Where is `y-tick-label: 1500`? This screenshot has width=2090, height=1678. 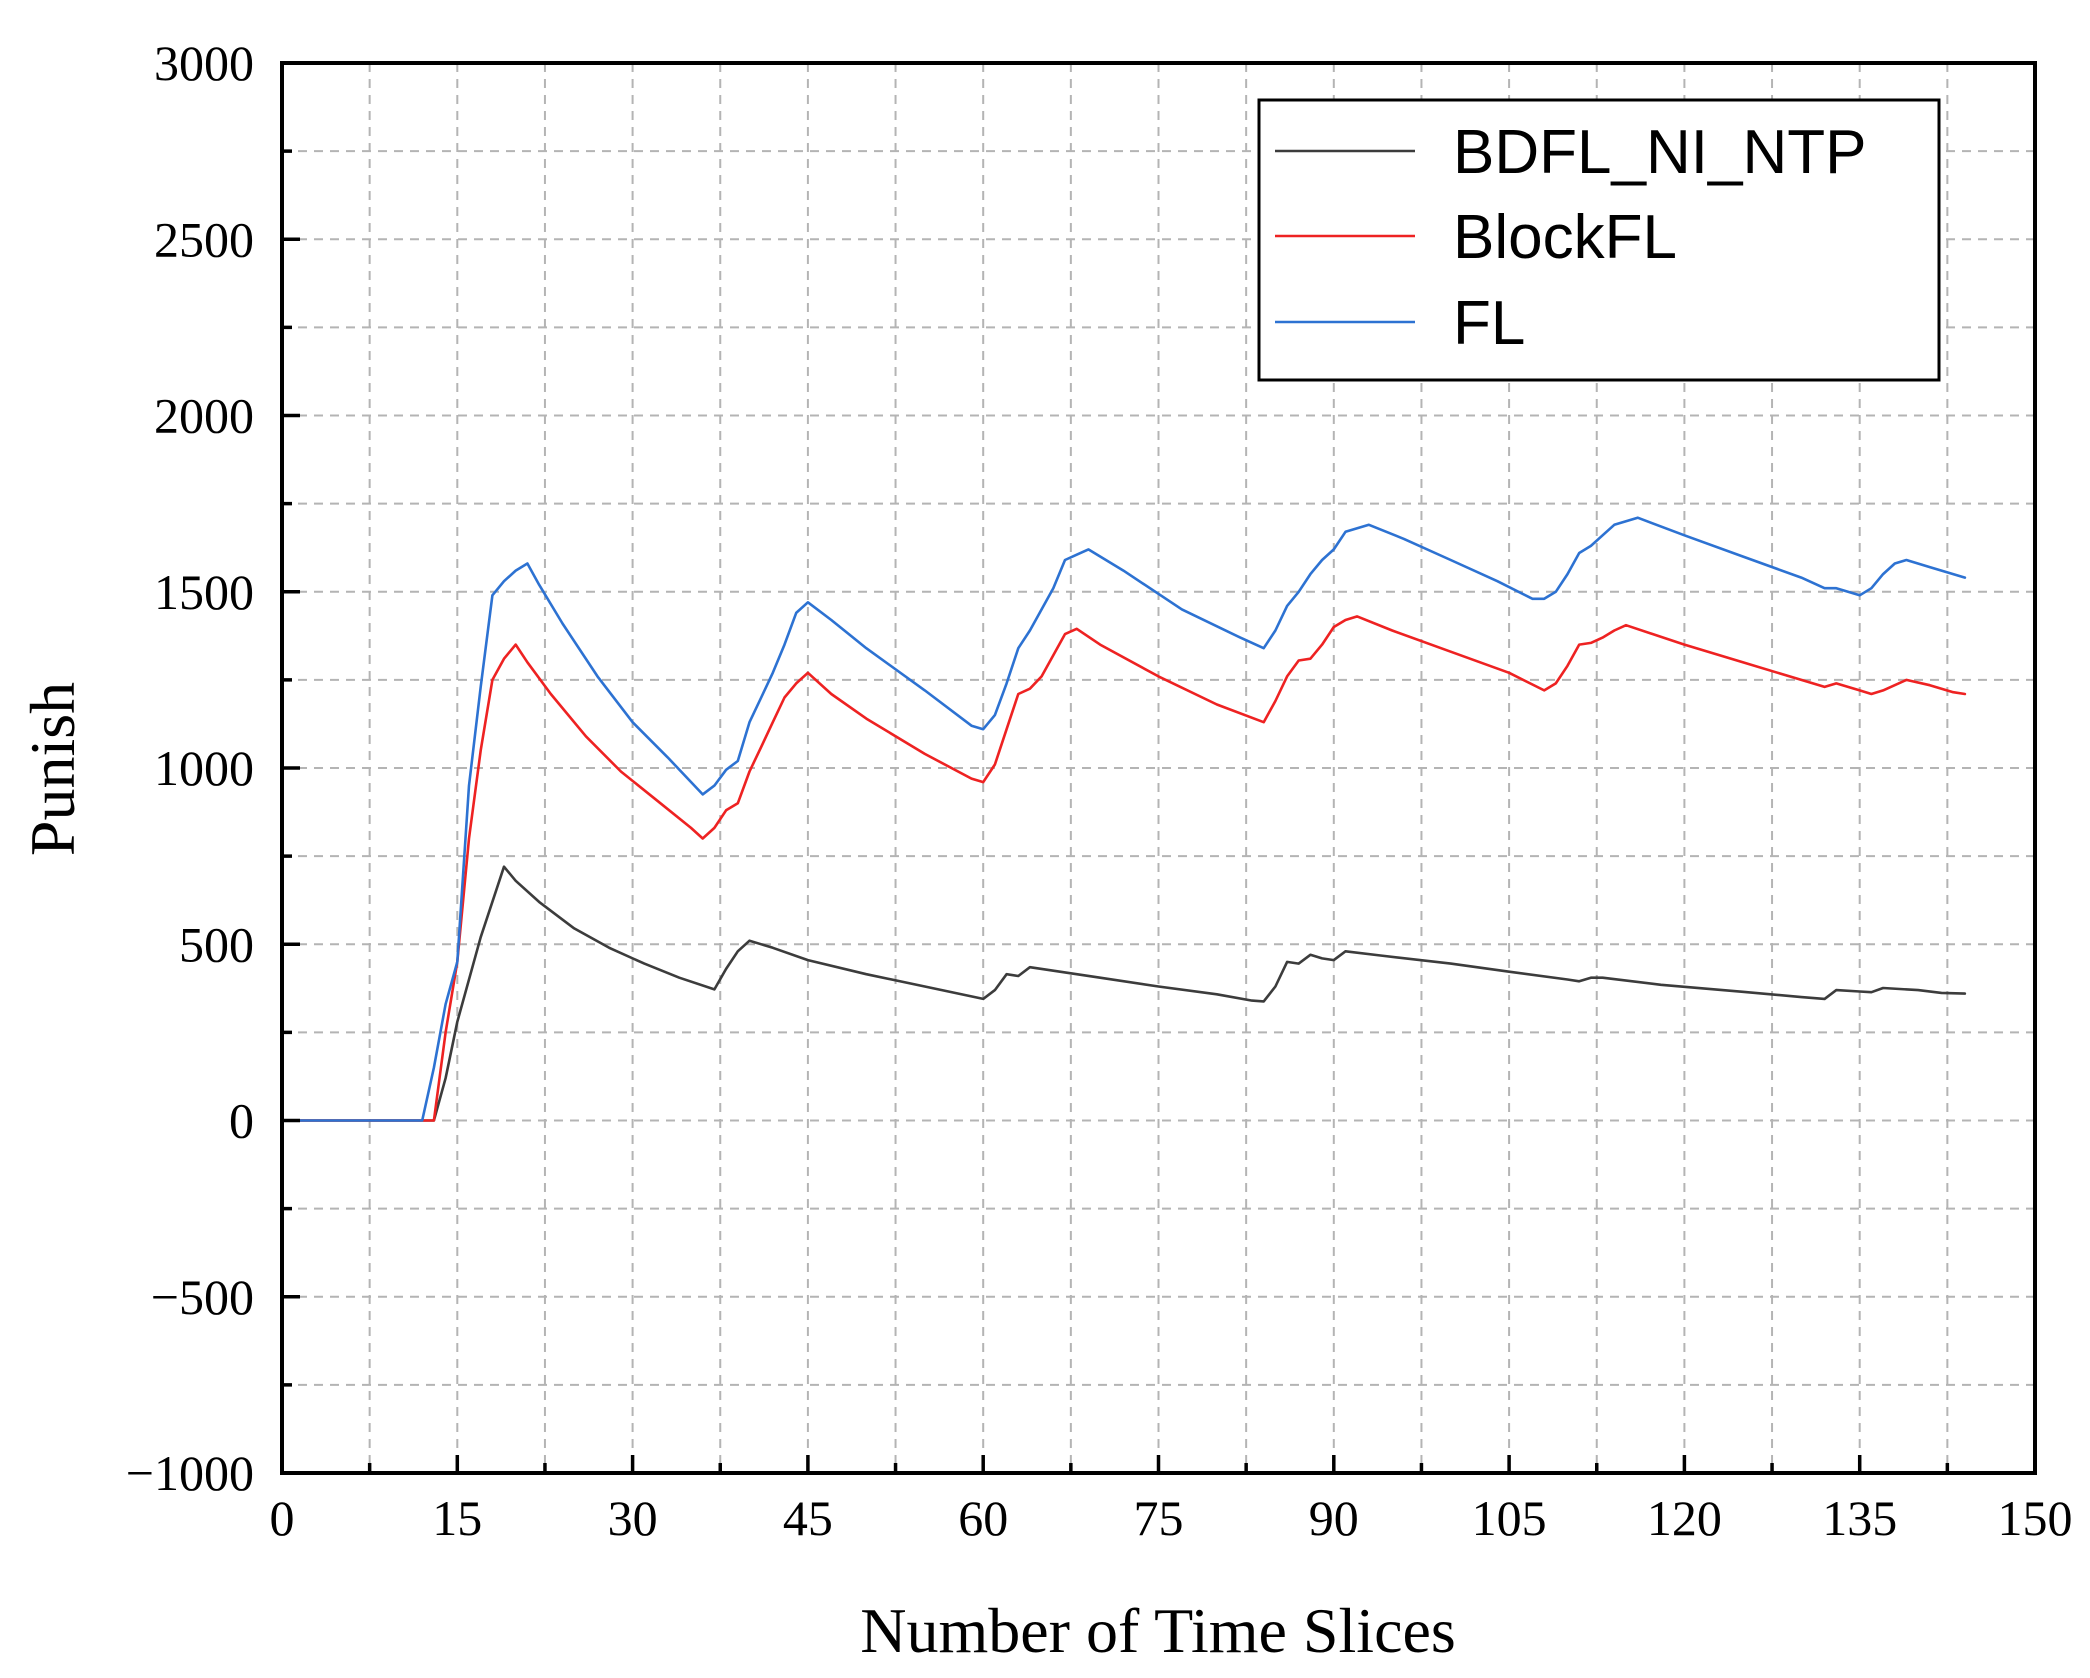
y-tick-label: 1500 is located at coordinates (204, 592).